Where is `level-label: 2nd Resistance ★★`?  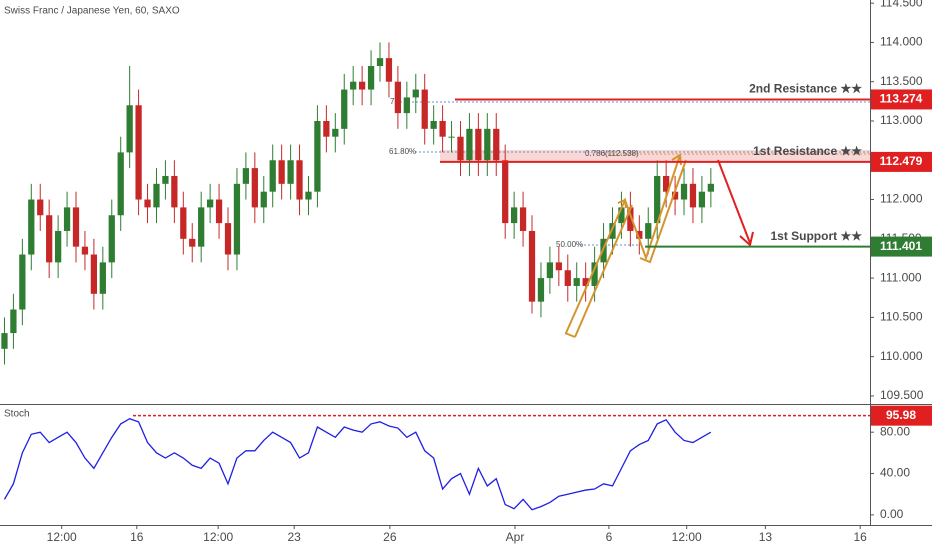 level-label: 2nd Resistance ★★ is located at coordinates (805, 89).